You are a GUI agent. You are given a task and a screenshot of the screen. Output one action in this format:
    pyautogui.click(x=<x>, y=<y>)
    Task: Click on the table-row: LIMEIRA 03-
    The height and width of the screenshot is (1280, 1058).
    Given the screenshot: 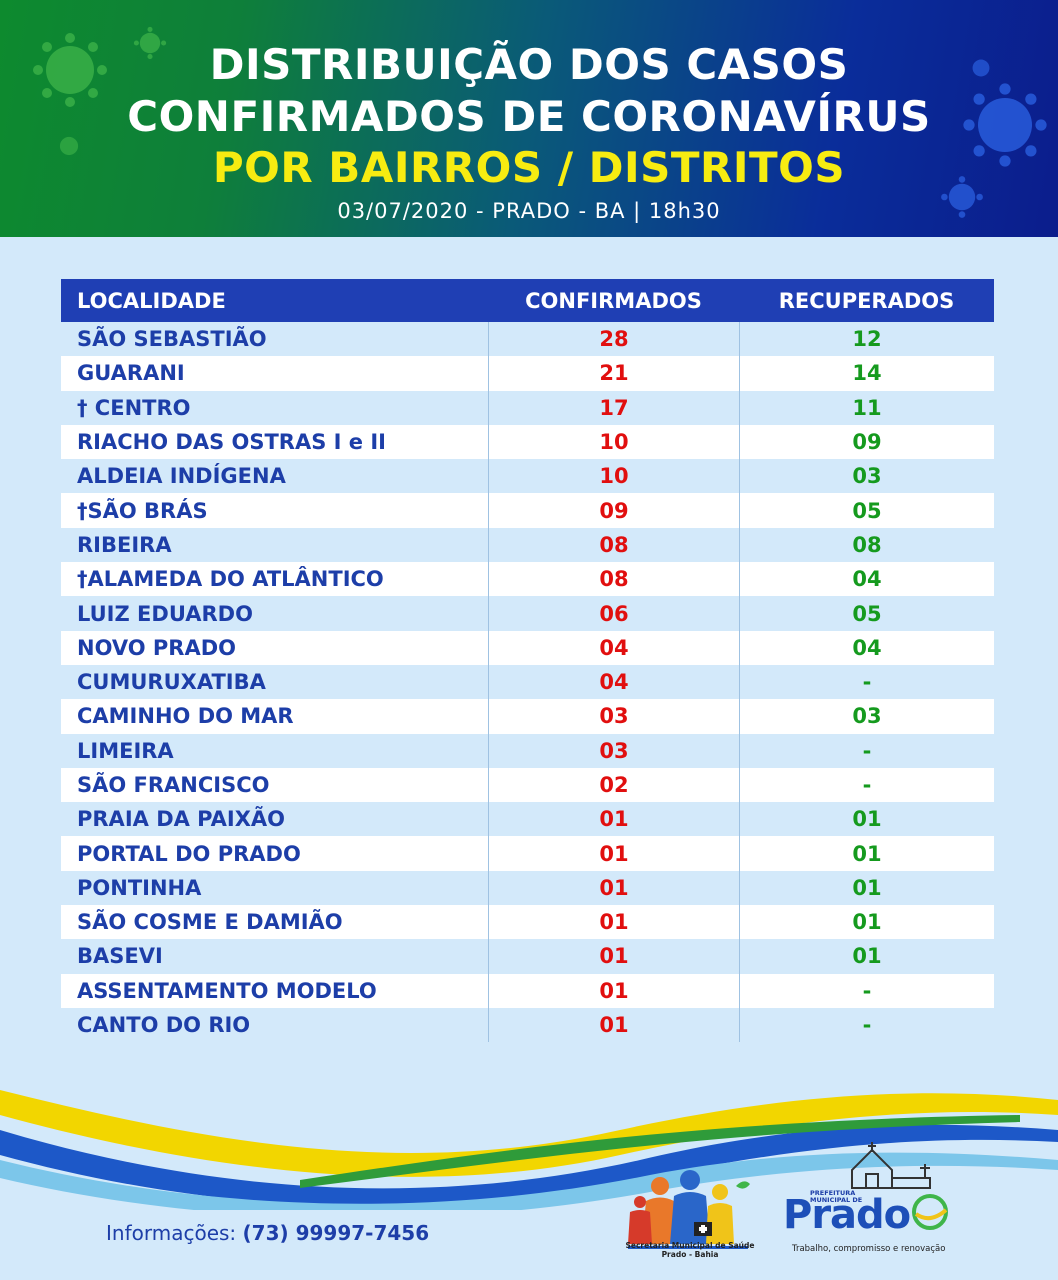 What is the action you would take?
    pyautogui.click(x=527, y=750)
    